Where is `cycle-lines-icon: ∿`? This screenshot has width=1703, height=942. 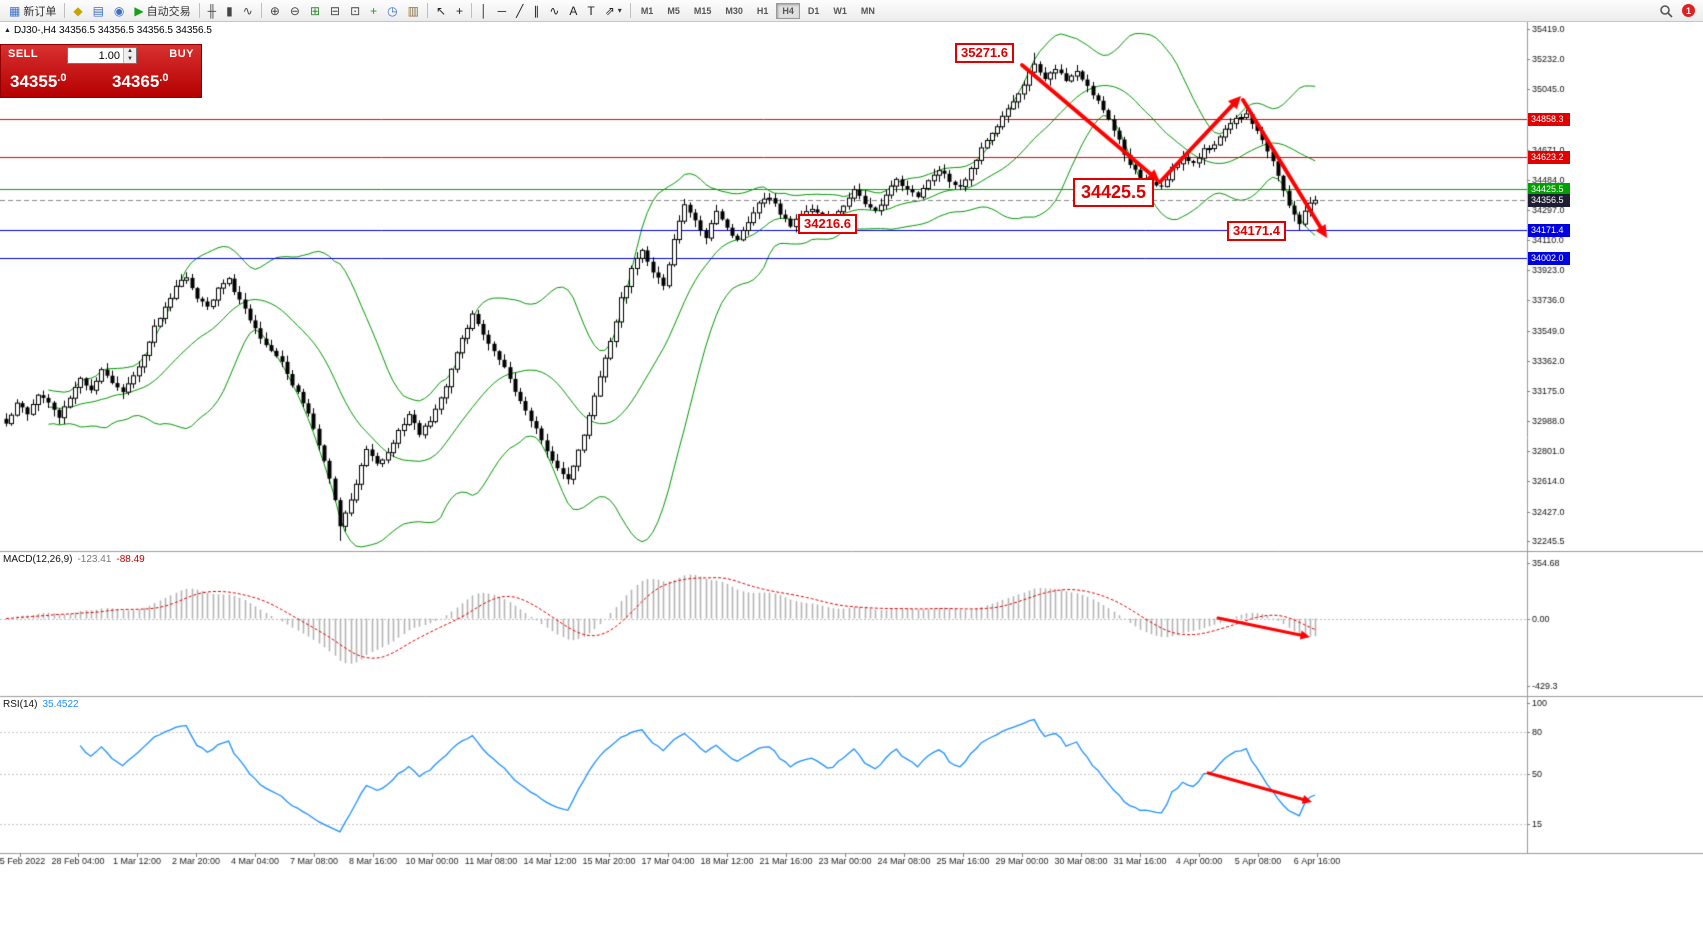
cycle-lines-icon: ∿ is located at coordinates (554, 11).